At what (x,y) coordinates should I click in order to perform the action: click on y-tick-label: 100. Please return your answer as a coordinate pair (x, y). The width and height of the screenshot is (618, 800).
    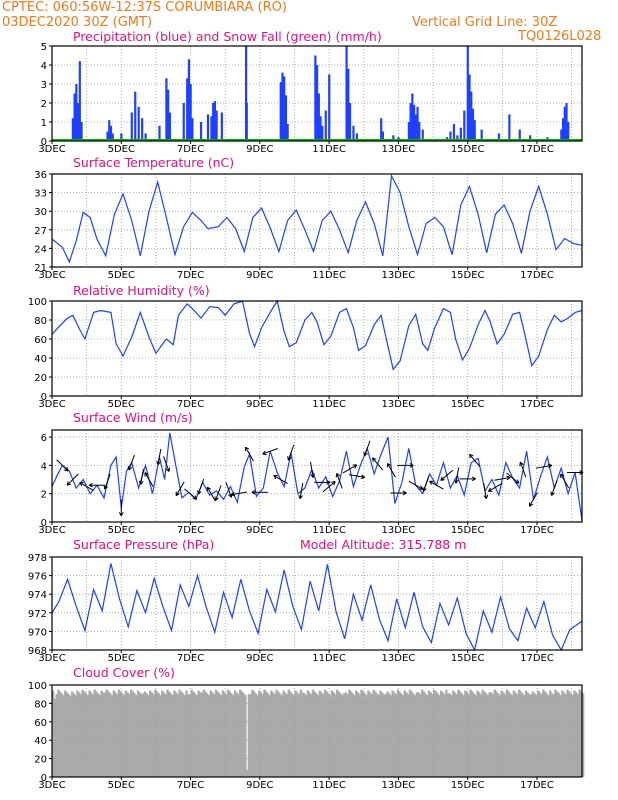
    Looking at the image, I should click on (37, 686).